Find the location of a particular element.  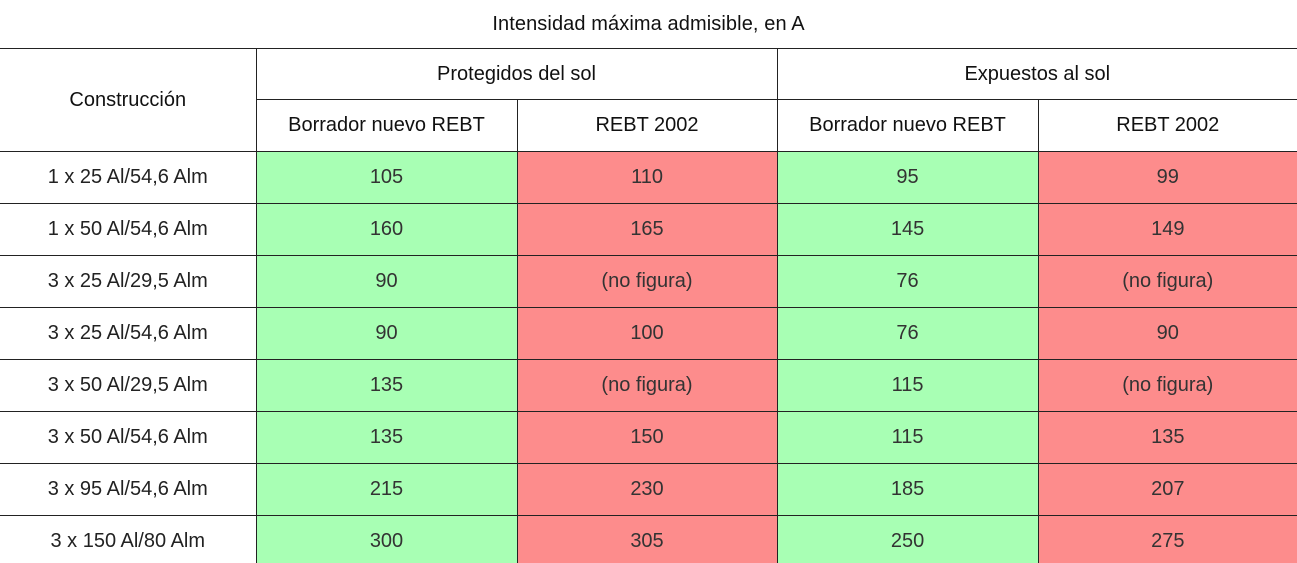

header-exposed-rebt2002: REBT 2002 is located at coordinates (1167, 125).